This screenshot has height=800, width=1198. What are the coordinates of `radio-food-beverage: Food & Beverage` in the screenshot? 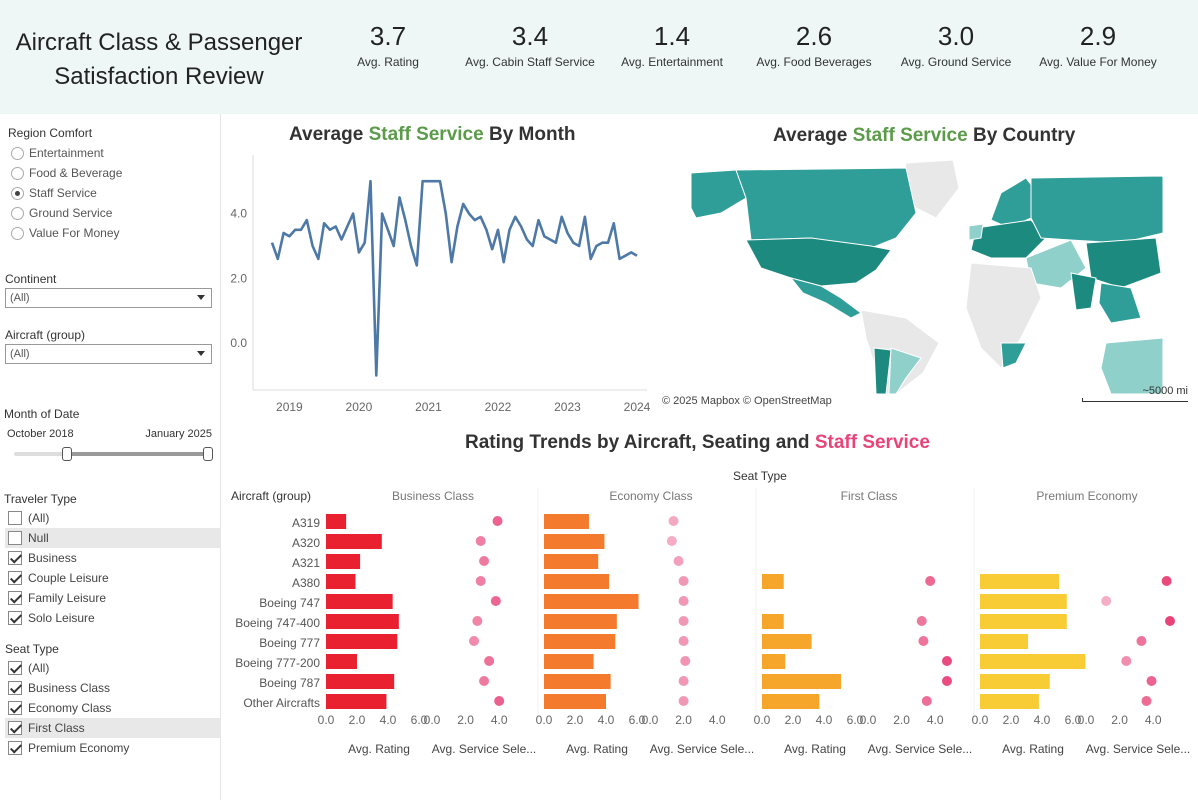 It's located at (66, 173).